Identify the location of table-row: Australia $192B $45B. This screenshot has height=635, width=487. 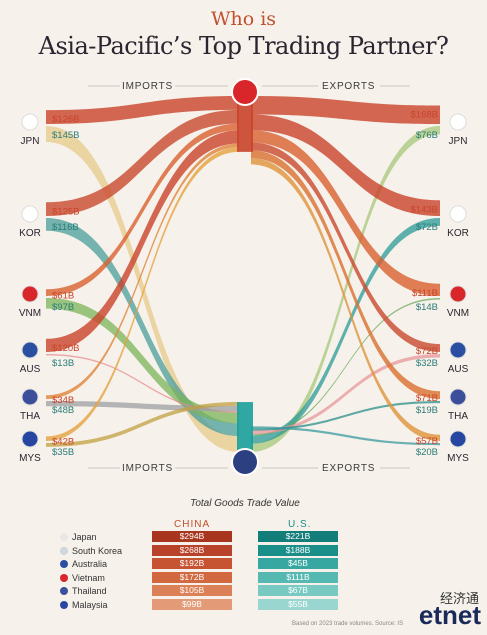
(245, 565).